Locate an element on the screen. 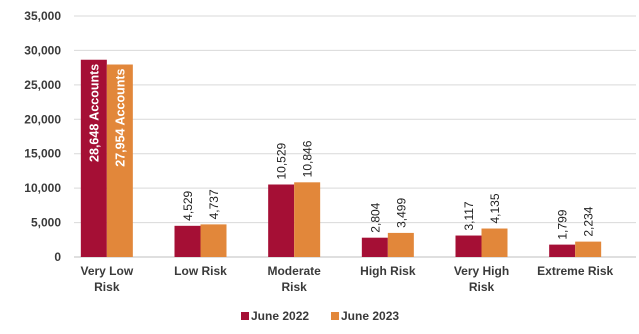  x-tick-label: Very High is located at coordinates (481, 271).